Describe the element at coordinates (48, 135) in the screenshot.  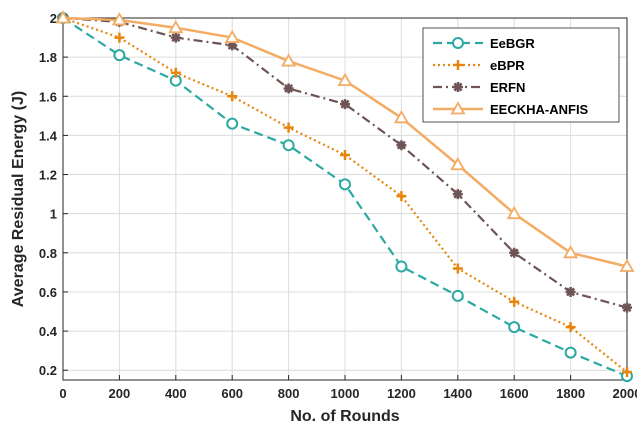
I see `y-tick-label: 1.4` at that location.